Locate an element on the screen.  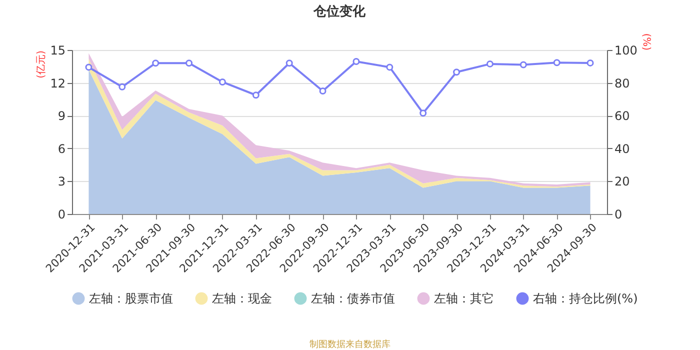
y-tick-label: 15 is located at coordinates (58, 51).